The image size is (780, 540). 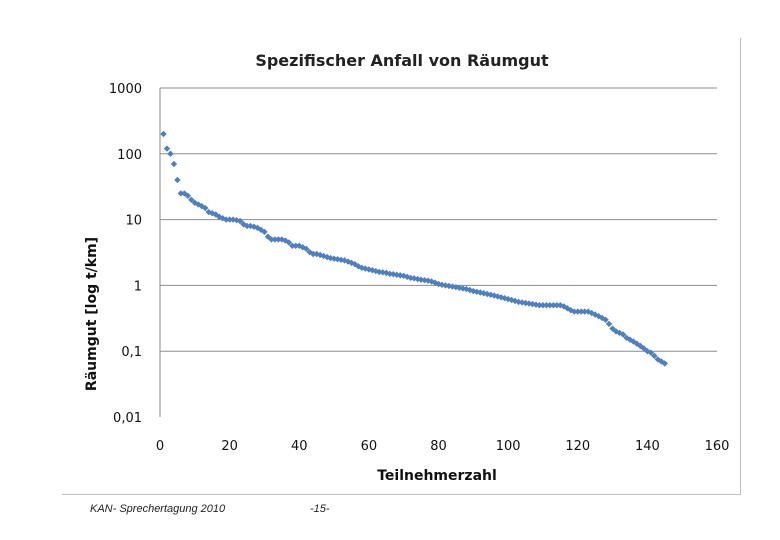 I want to click on x-tick-label: 160, so click(x=717, y=446).